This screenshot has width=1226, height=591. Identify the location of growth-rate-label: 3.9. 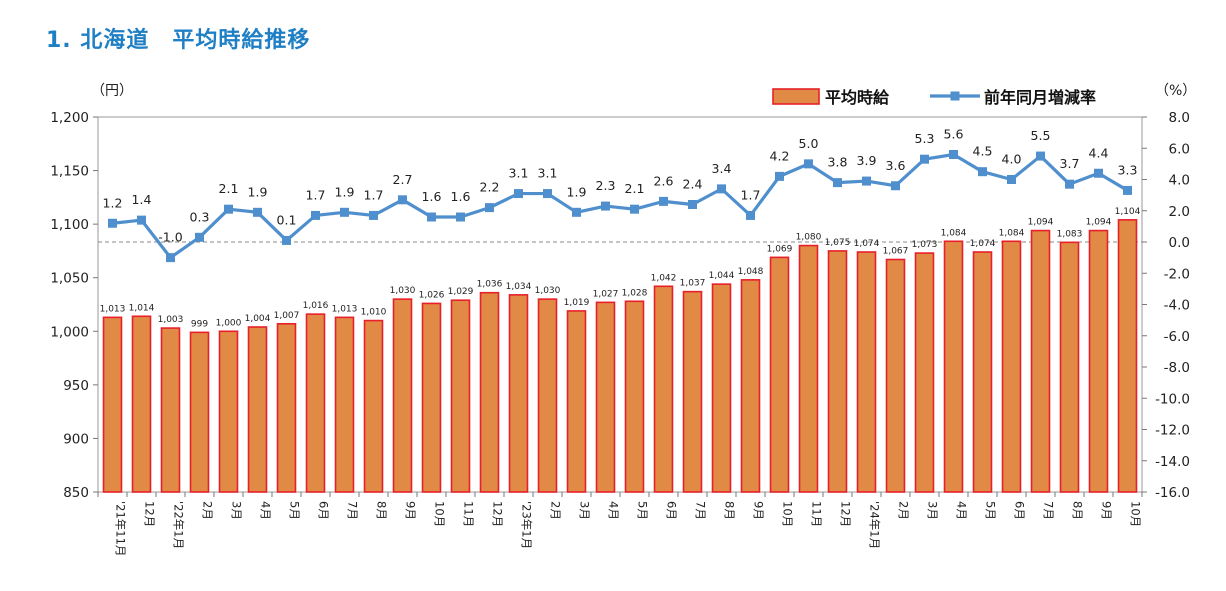
(867, 160).